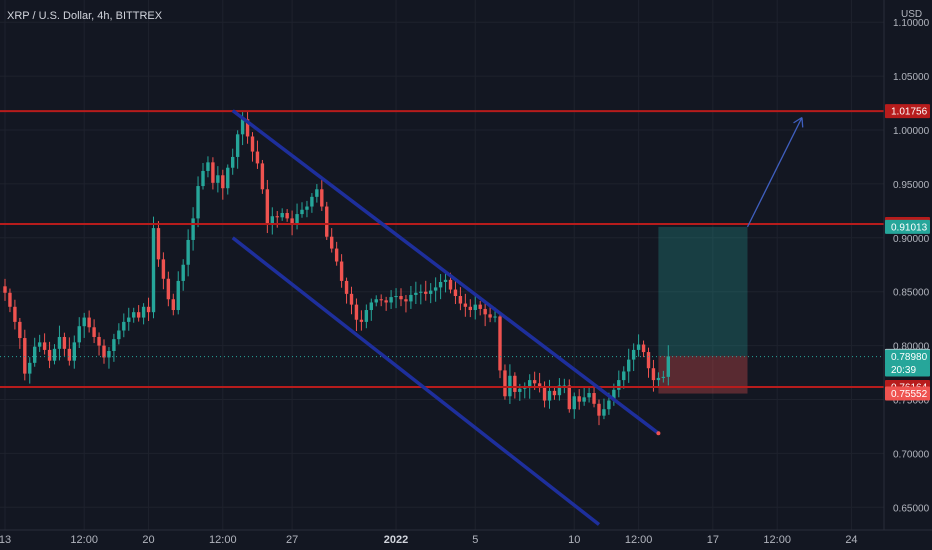 This screenshot has height=550, width=932. What do you see at coordinates (908, 265) in the screenshot?
I see `price-axis-panel` at bounding box center [908, 265].